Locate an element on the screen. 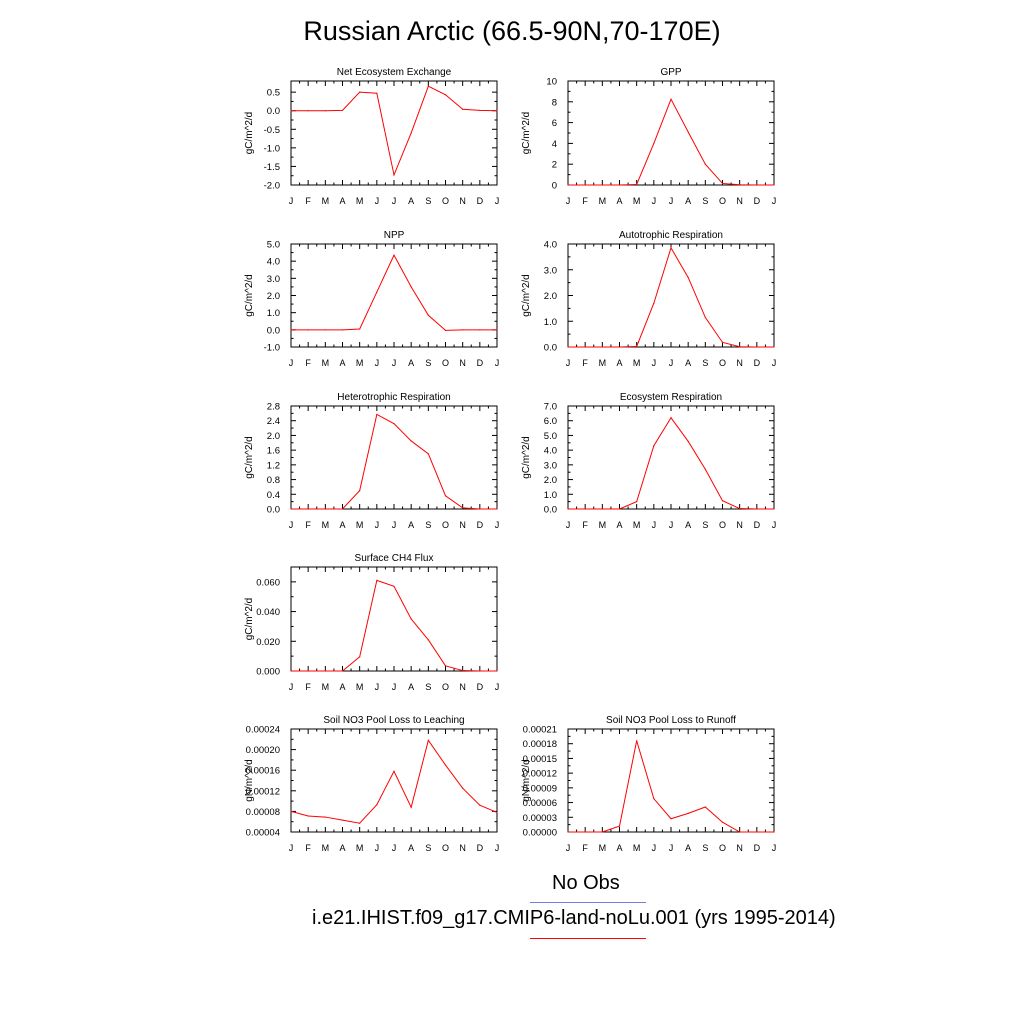 This screenshot has height=1024, width=1024. y-tick-label: 0.00006 is located at coordinates (540, 803).